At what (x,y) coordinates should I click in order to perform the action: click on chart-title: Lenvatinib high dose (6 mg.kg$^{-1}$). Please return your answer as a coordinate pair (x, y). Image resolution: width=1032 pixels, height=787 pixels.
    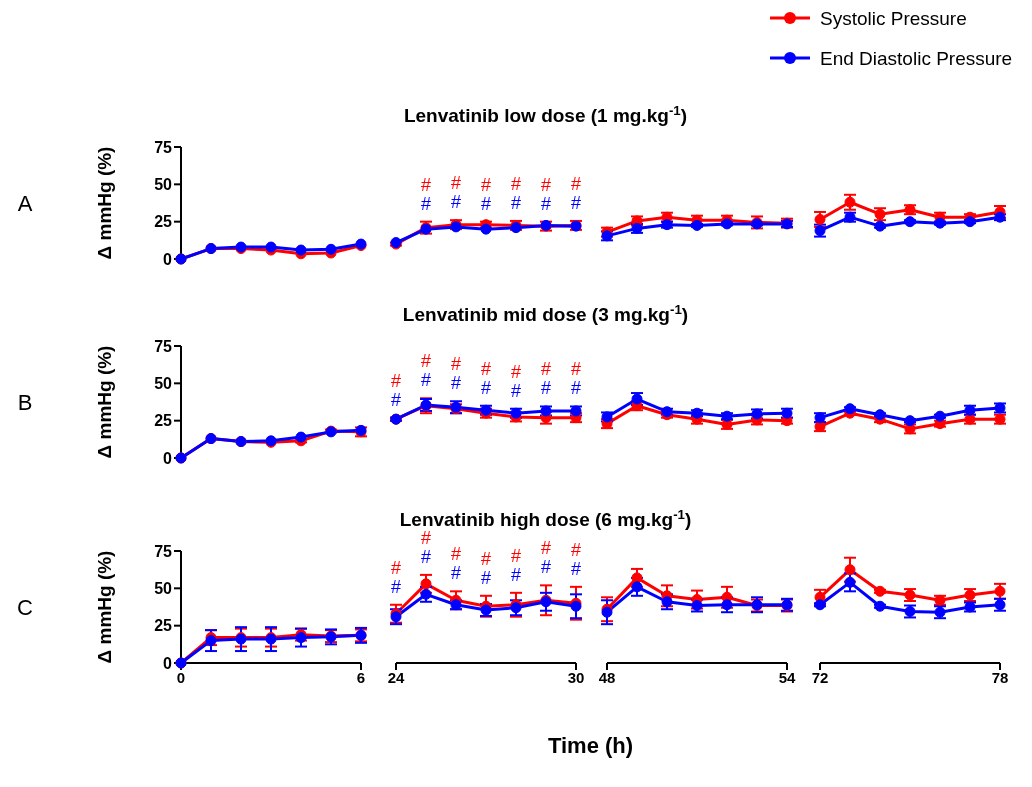
    Looking at the image, I should click on (545, 518).